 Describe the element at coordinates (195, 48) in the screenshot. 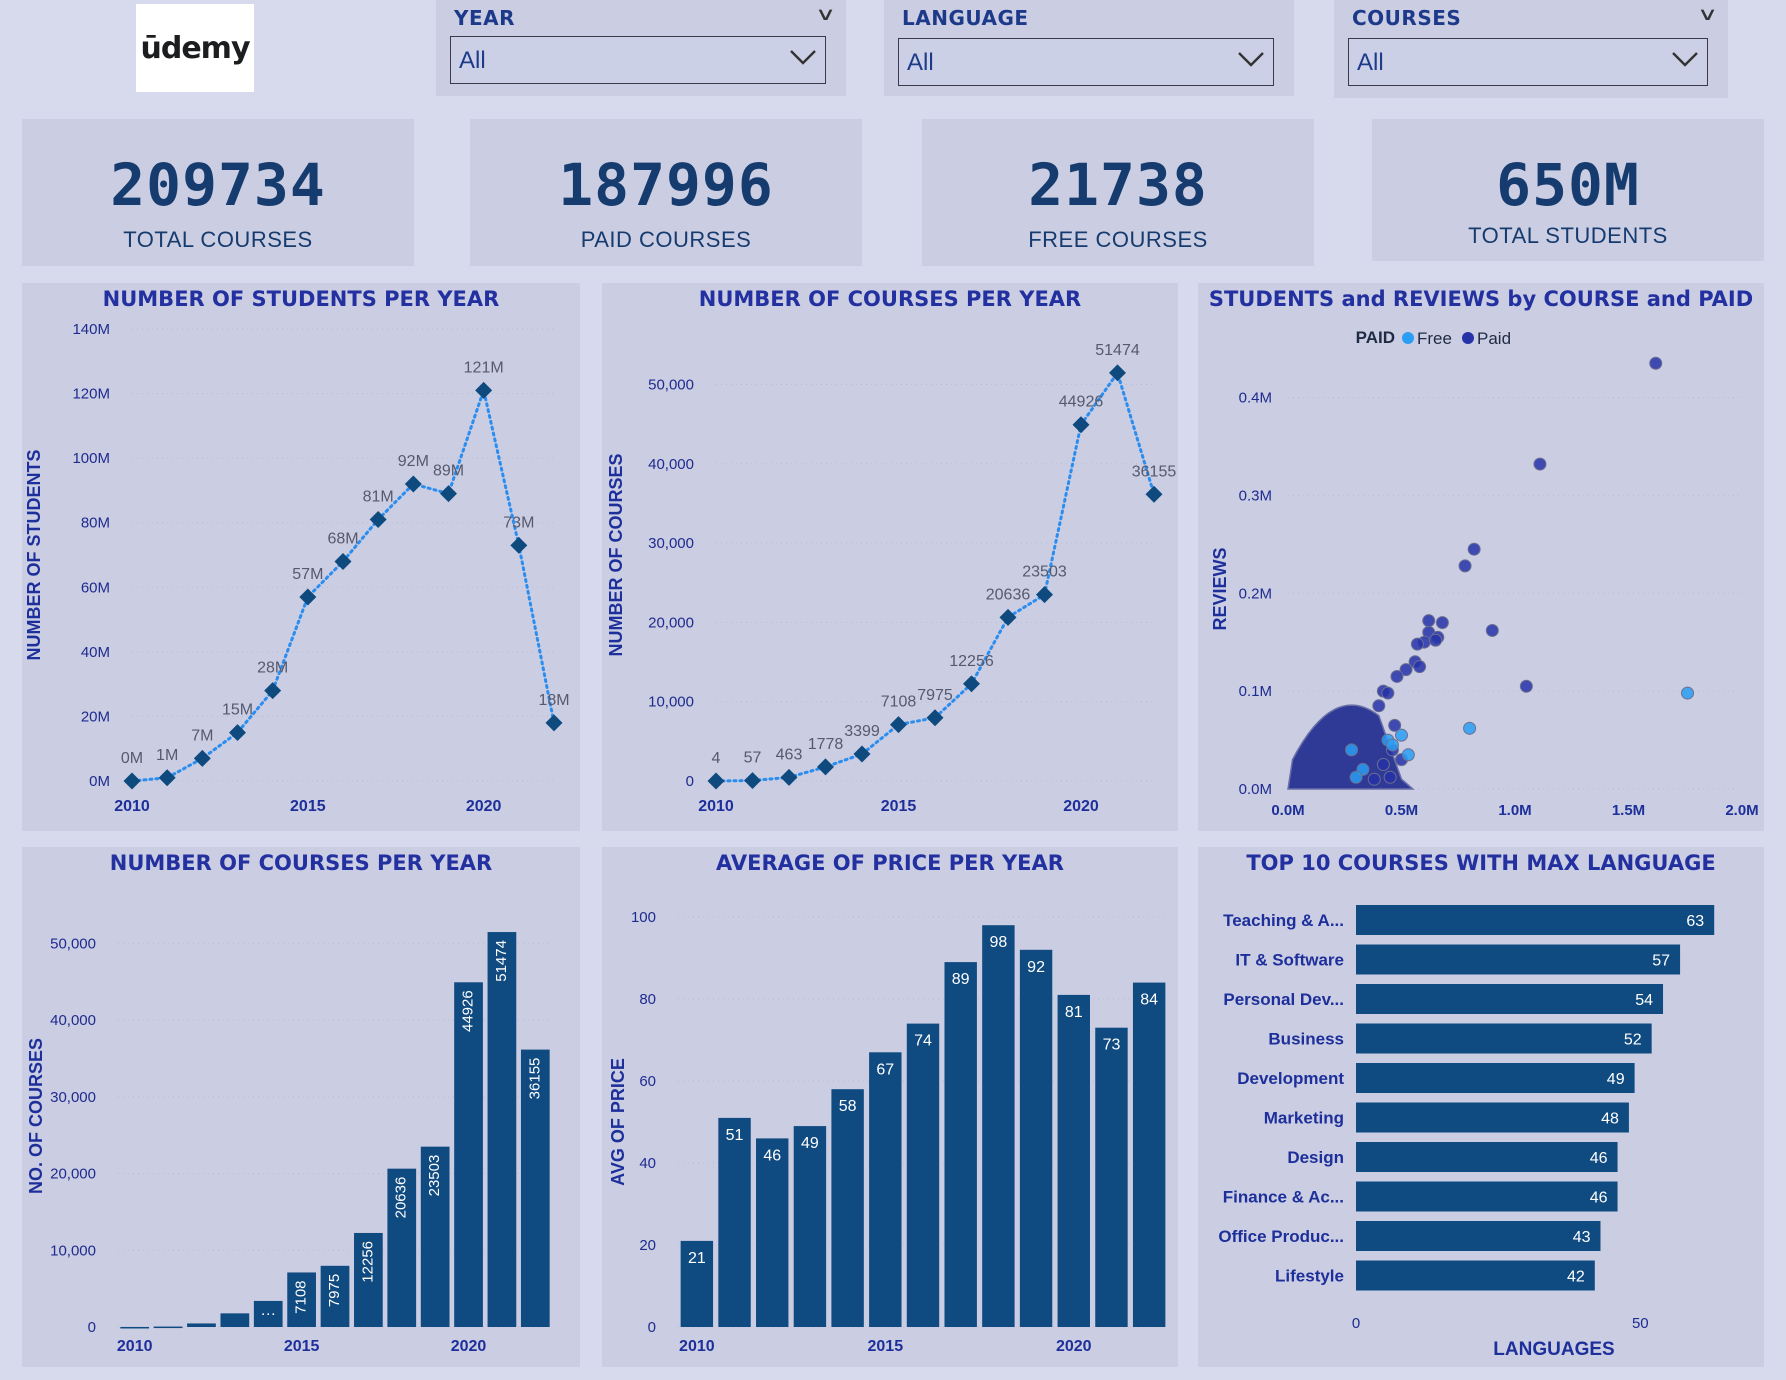

I see `udemy-logo: ūdemy` at that location.